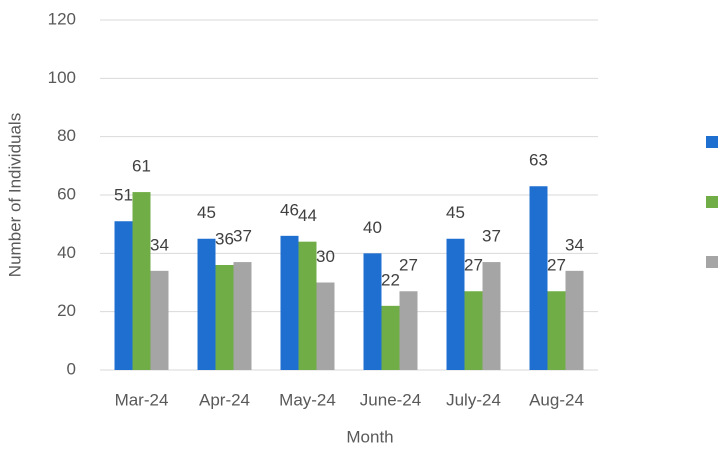 The image size is (720, 452). I want to click on x-tick-label: July-24, so click(473, 399).